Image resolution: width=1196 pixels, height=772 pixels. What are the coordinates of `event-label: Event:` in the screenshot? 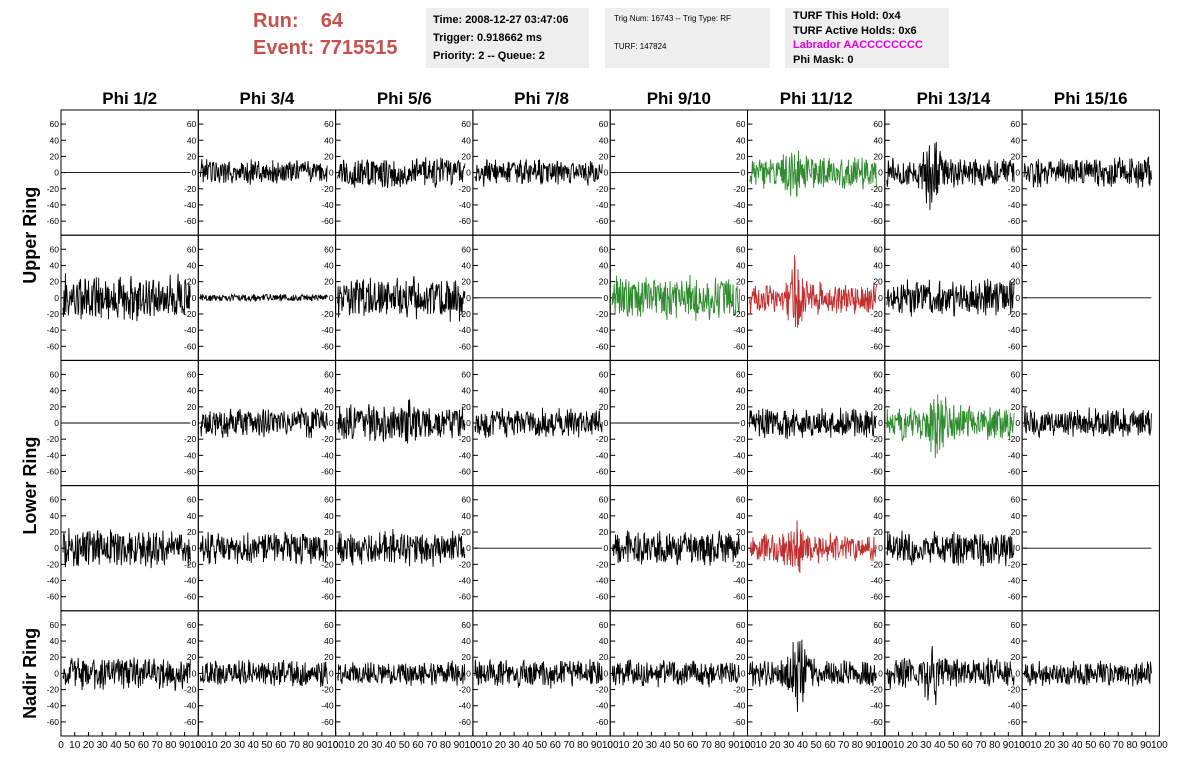 It's located at (284, 48).